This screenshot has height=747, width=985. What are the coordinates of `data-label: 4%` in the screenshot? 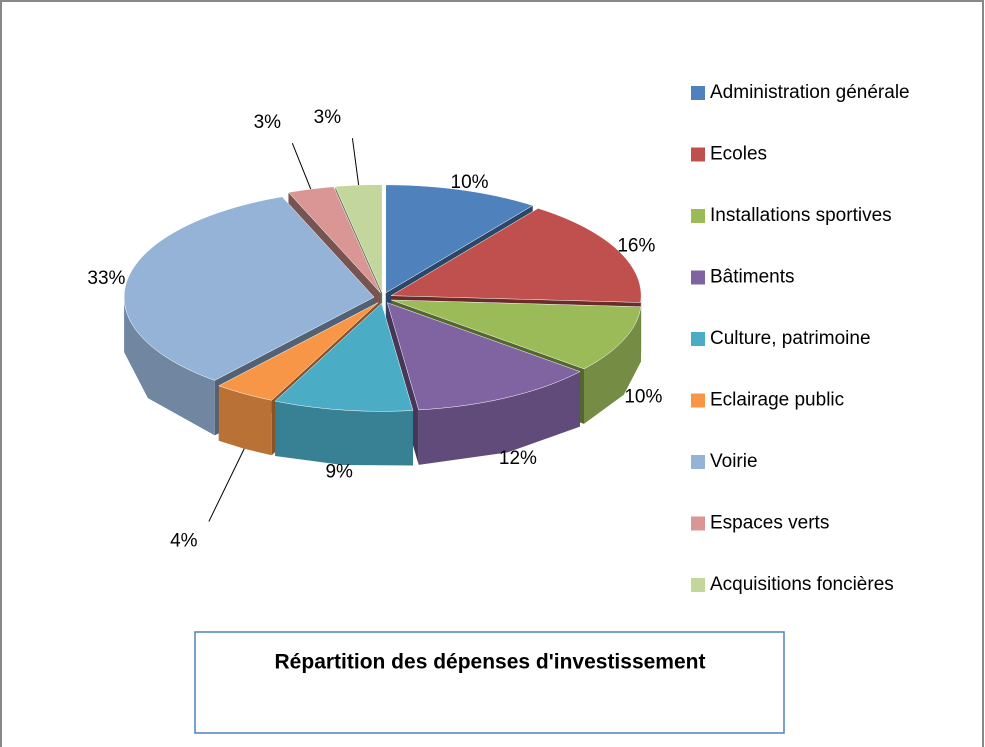 It's located at (184, 541).